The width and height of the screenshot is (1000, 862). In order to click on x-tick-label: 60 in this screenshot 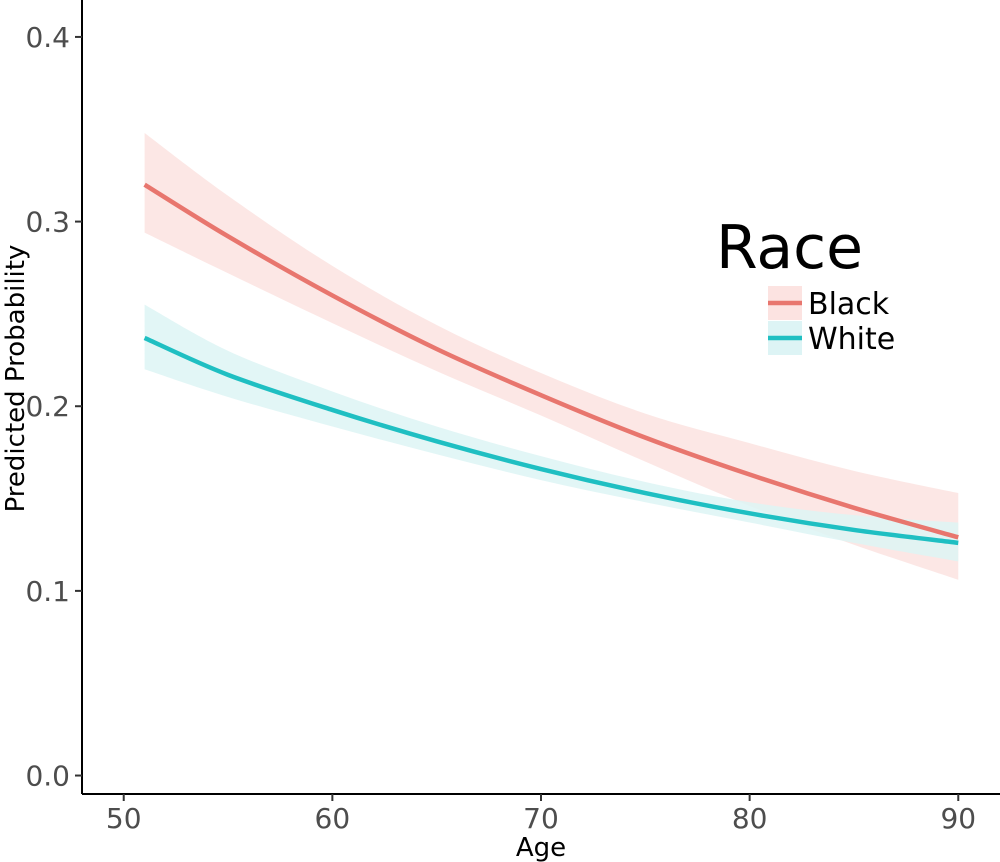, I will do `click(333, 818)`.